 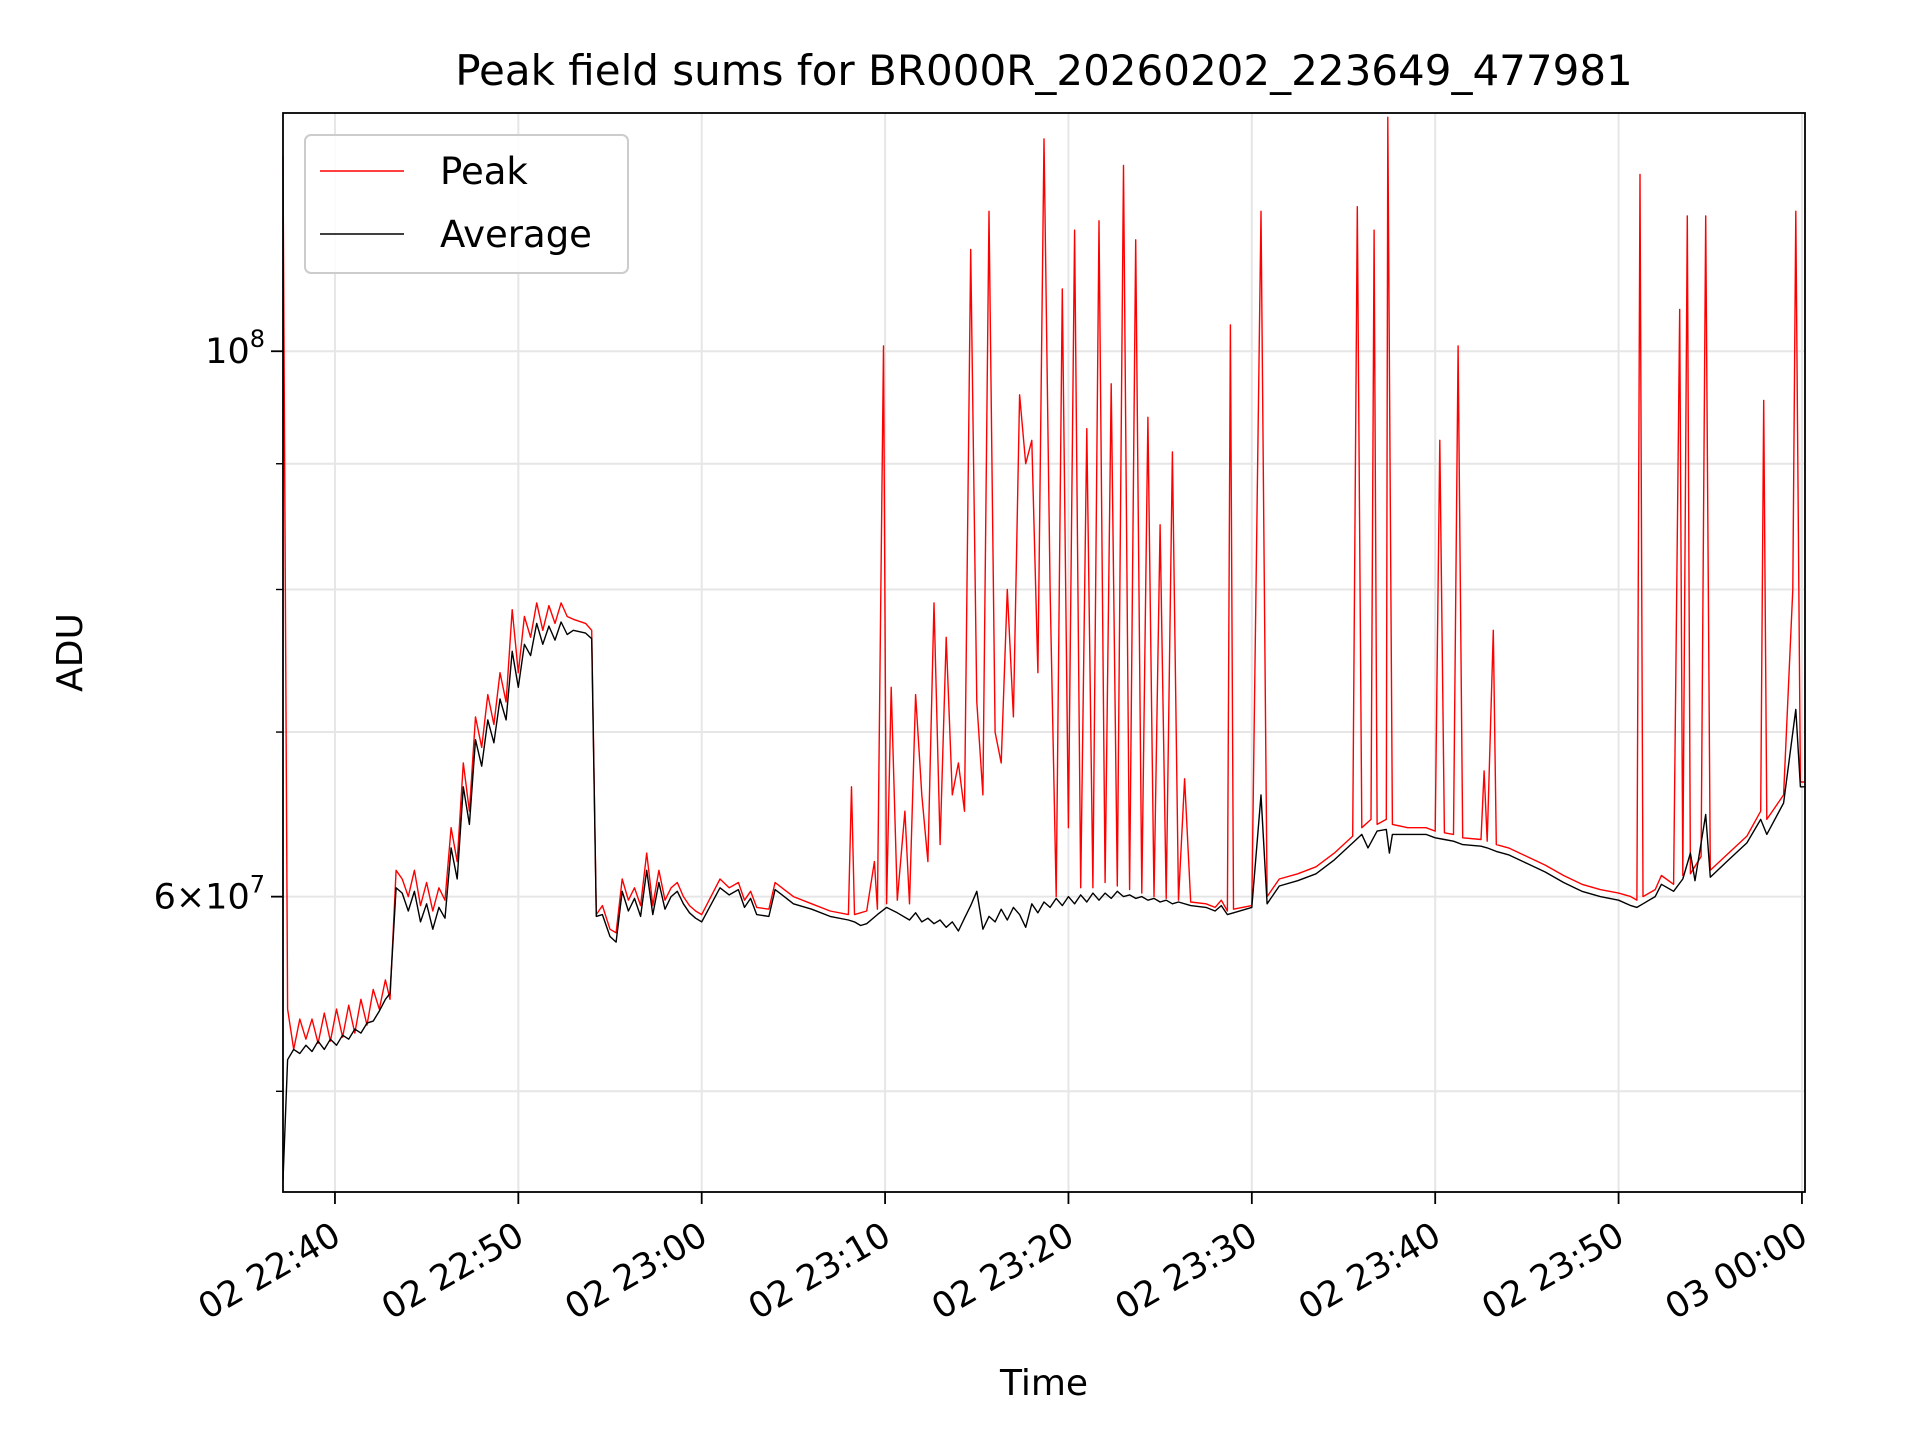 I want to click on legend: Peak Average, so click(x=466, y=204).